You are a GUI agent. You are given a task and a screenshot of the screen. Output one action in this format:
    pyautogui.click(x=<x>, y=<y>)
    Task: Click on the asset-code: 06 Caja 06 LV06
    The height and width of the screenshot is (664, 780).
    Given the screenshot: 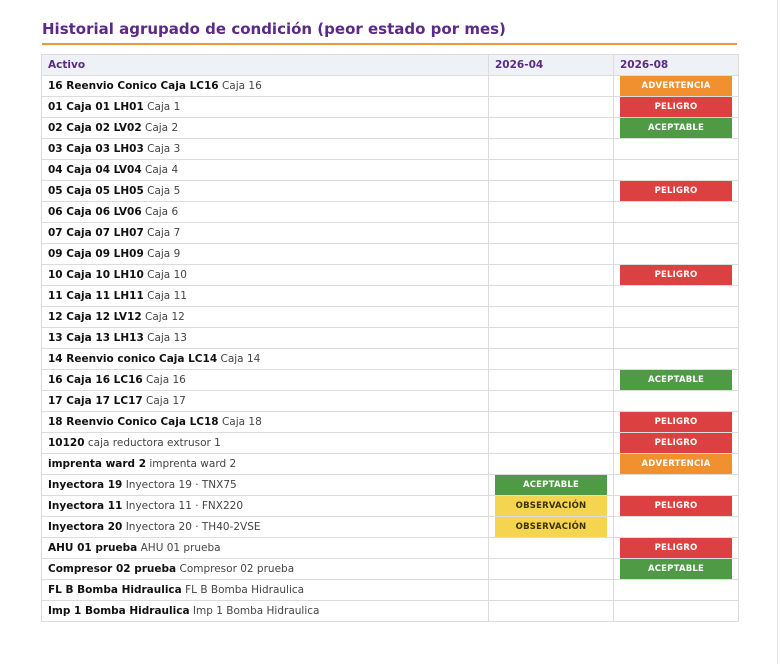 What is the action you would take?
    pyautogui.click(x=95, y=212)
    